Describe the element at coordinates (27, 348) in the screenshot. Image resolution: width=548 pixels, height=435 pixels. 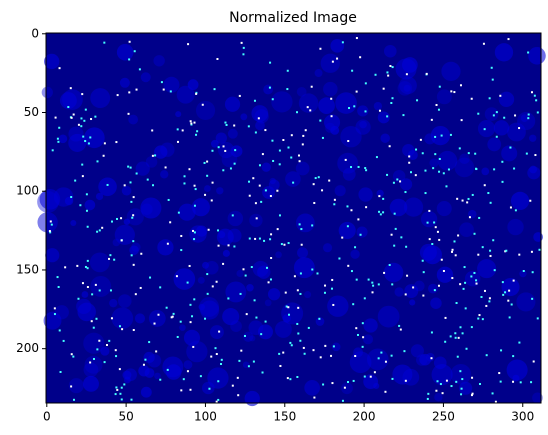
I see `y-tick-label: 200` at that location.